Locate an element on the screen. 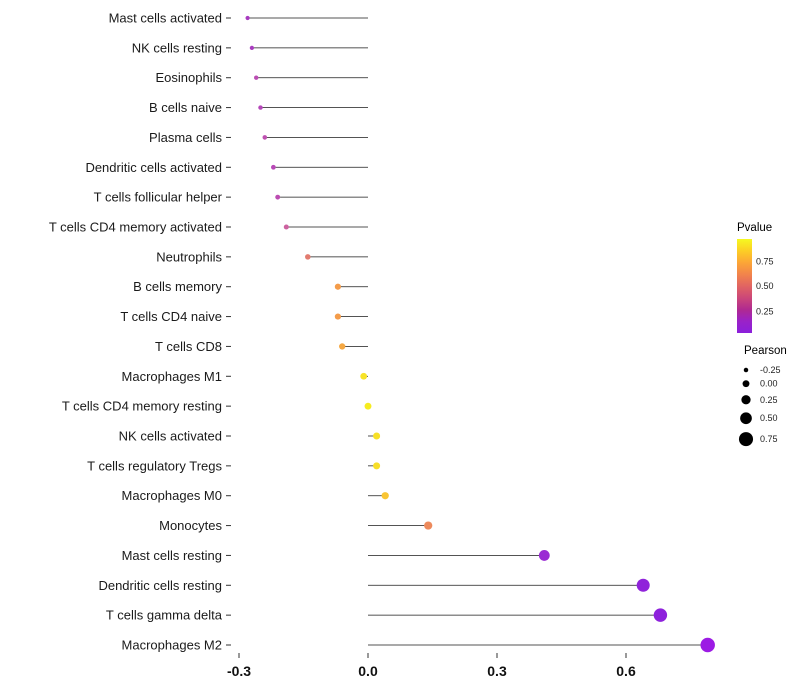 The image size is (800, 700). category-label: B cells memory is located at coordinates (177, 286).